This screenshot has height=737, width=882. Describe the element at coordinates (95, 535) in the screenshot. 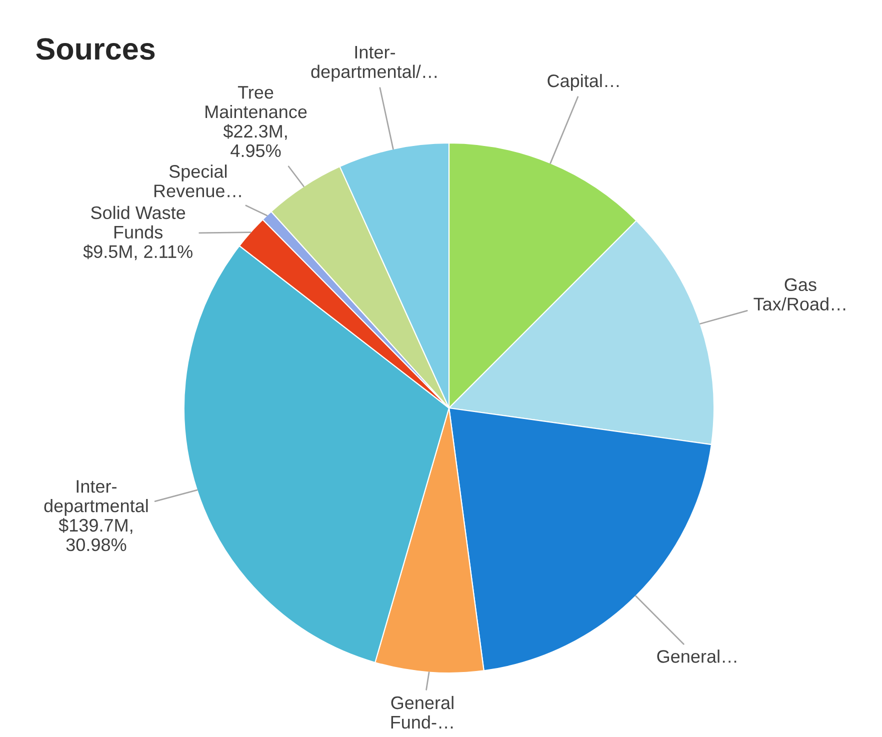

I see `data-label: $139.7M, 30.98%` at that location.